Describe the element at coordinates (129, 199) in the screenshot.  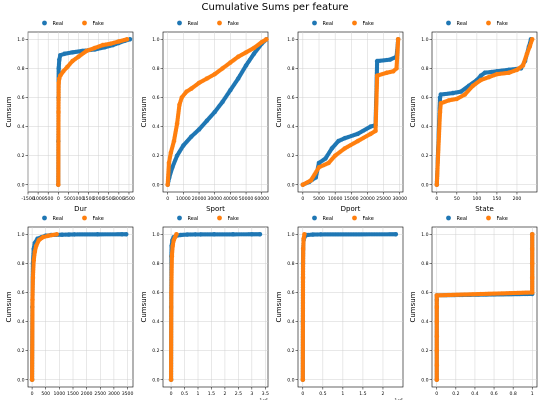
I see `x-tick-label: 3500` at that location.